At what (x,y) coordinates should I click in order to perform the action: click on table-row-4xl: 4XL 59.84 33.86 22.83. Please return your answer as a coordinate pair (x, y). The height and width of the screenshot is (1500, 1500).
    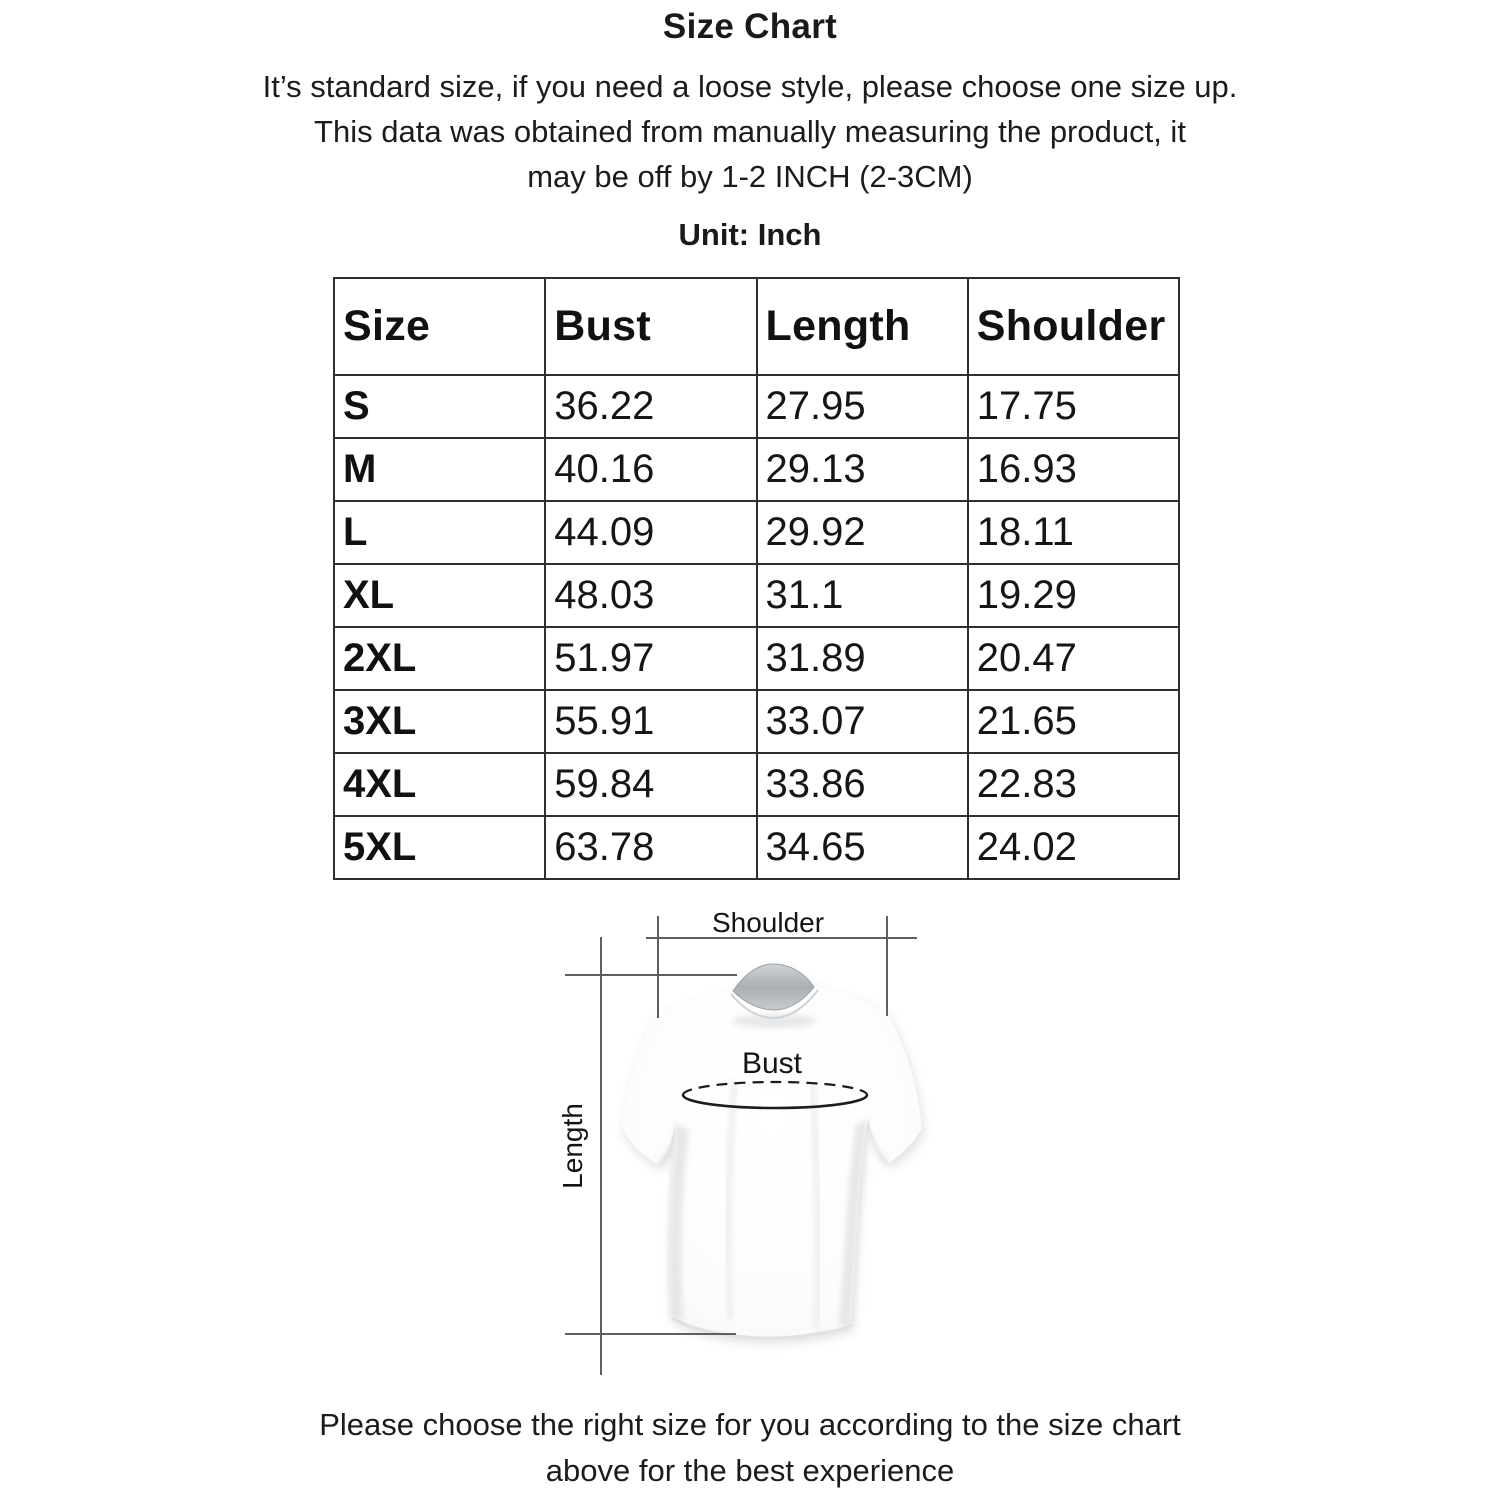
    Looking at the image, I should click on (756, 784).